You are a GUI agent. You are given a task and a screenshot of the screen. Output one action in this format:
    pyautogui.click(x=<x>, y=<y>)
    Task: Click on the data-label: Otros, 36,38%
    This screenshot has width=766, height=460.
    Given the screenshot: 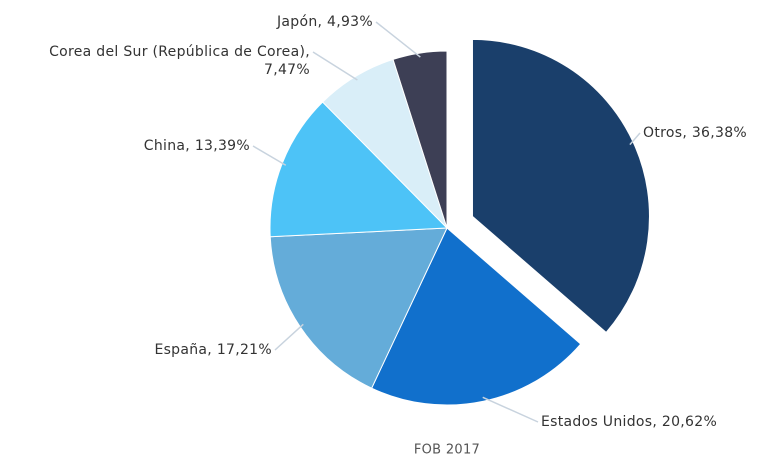 What is the action you would take?
    pyautogui.click(x=695, y=133)
    